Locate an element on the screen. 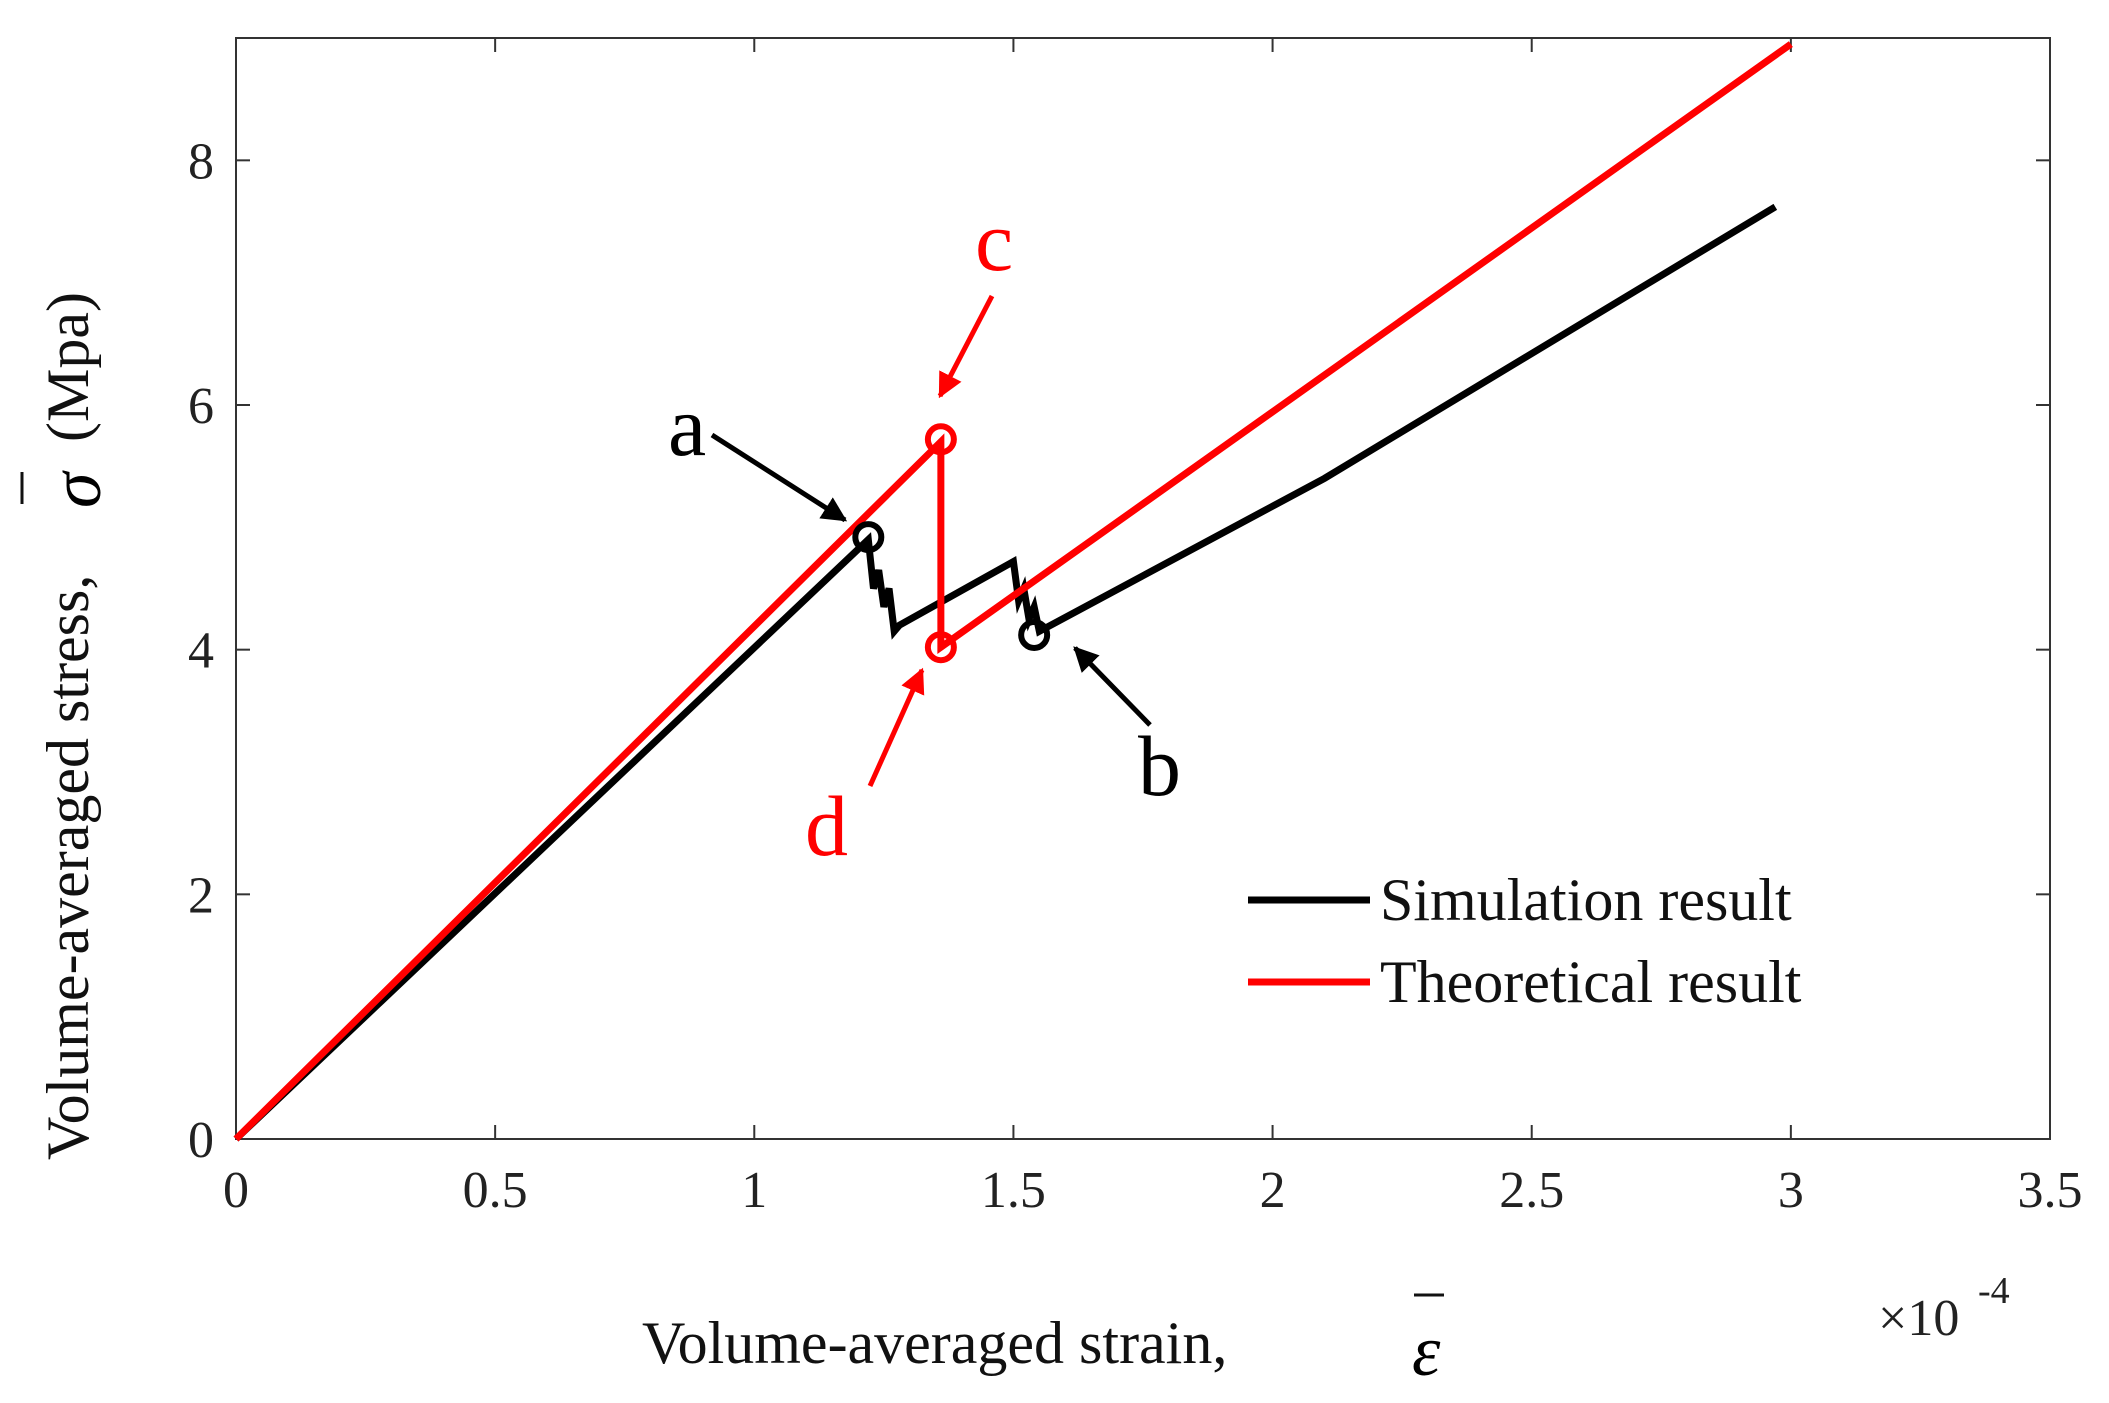  annotation-marker-b is located at coordinates (1034, 634).